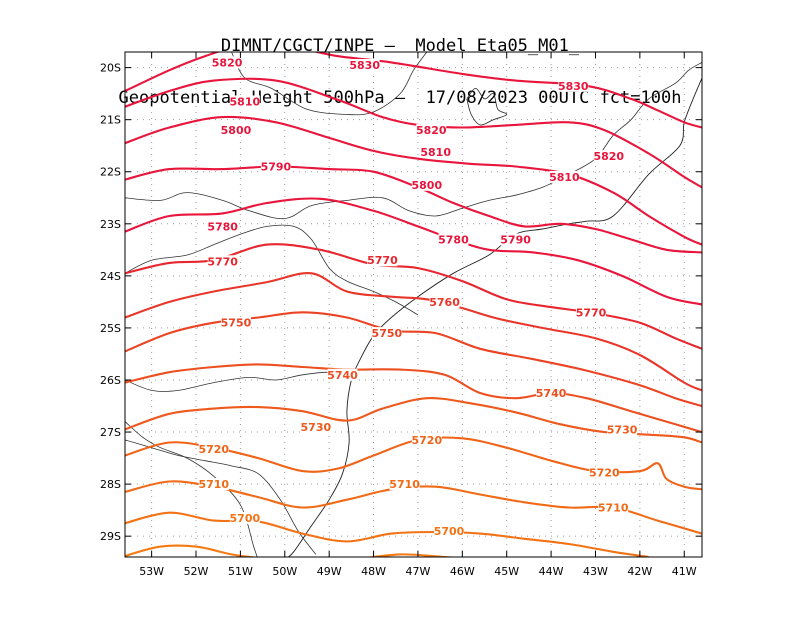 The width and height of the screenshot is (800, 618). What do you see at coordinates (110, 68) in the screenshot?
I see `y-tick-label: 20S` at bounding box center [110, 68].